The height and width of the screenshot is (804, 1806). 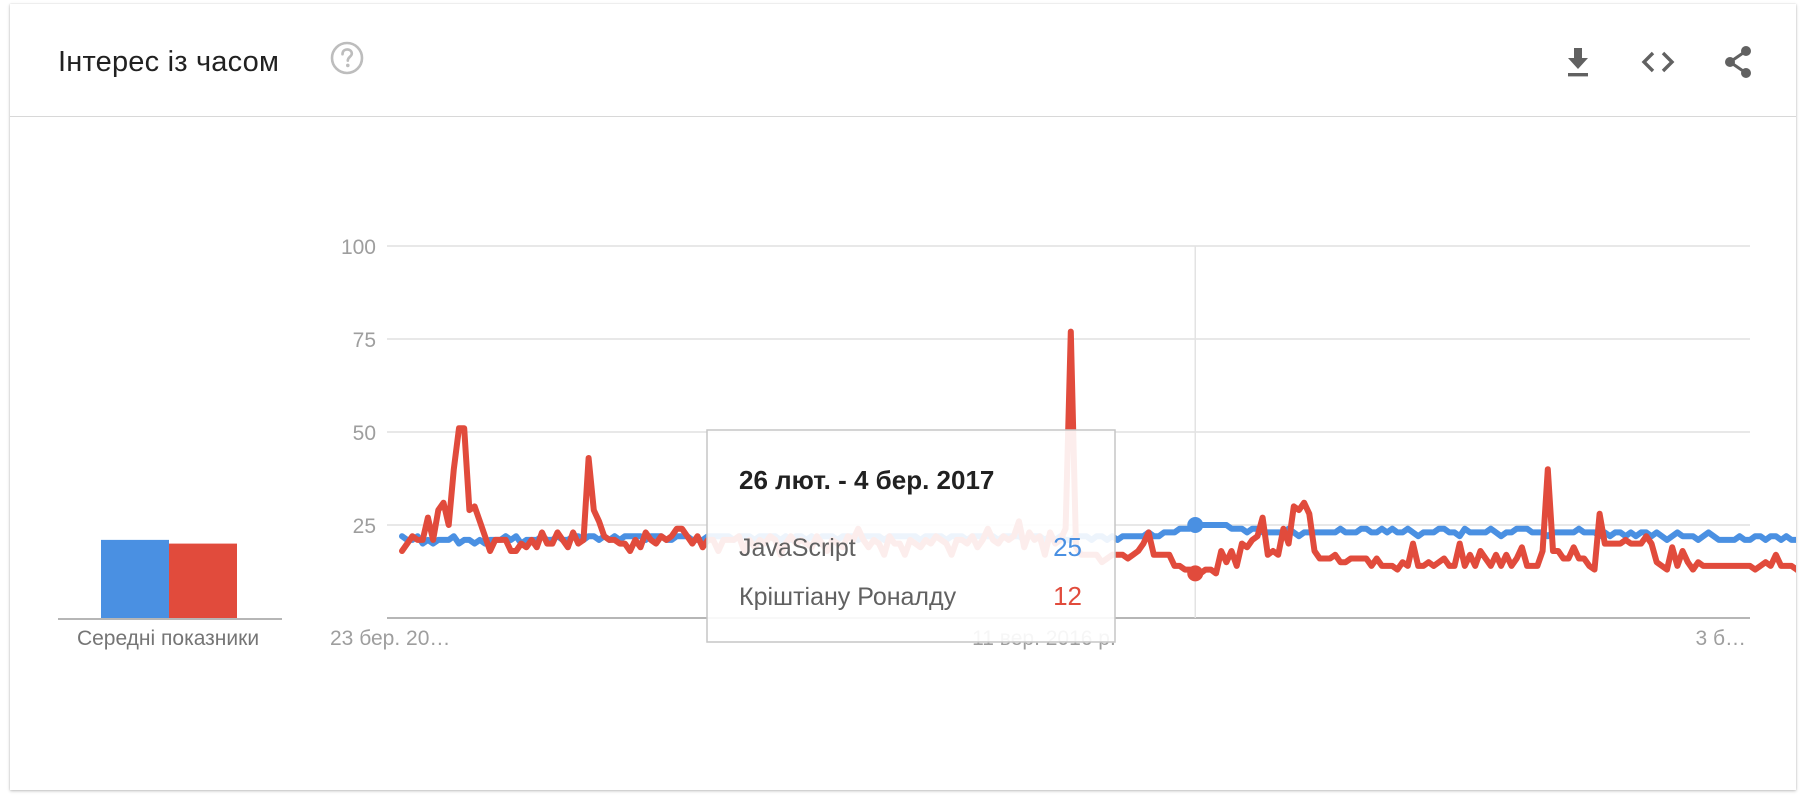 I want to click on y-axis-ticks: 25 50 75 100, so click(x=358, y=387).